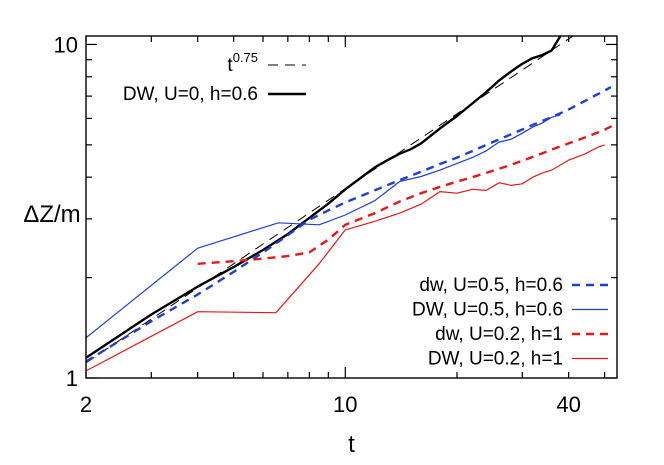 This screenshot has width=664, height=465. What do you see at coordinates (491, 285) in the screenshot?
I see `legend-label: dw, U=0.5, h=0.6` at bounding box center [491, 285].